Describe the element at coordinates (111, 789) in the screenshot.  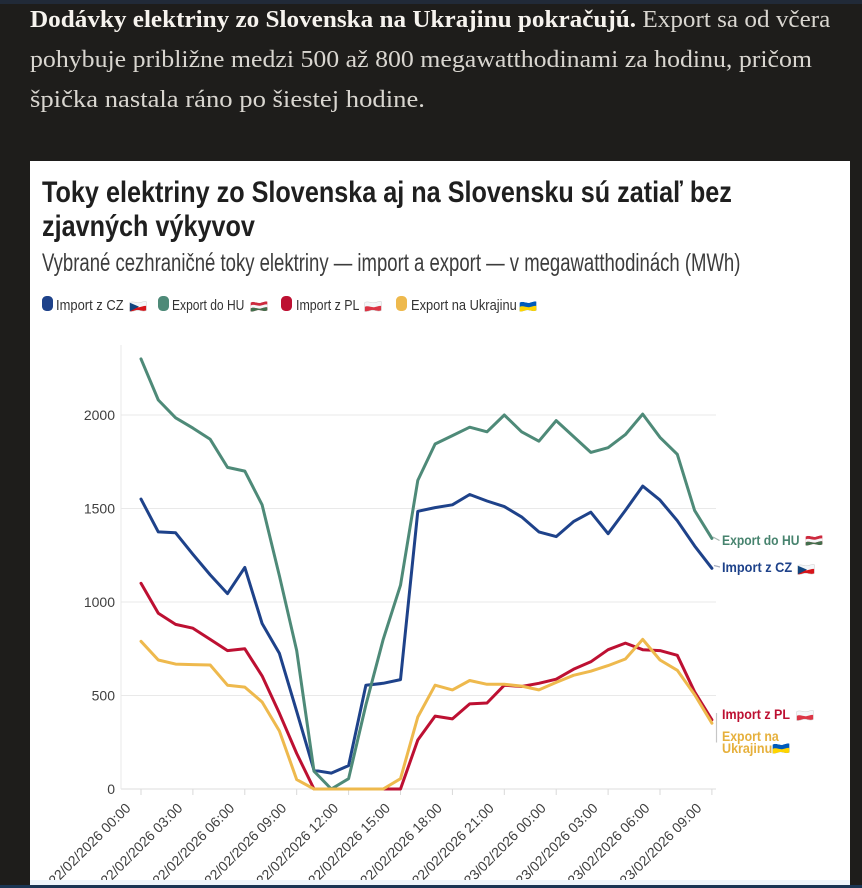
I see `svg-text: 0` at that location.